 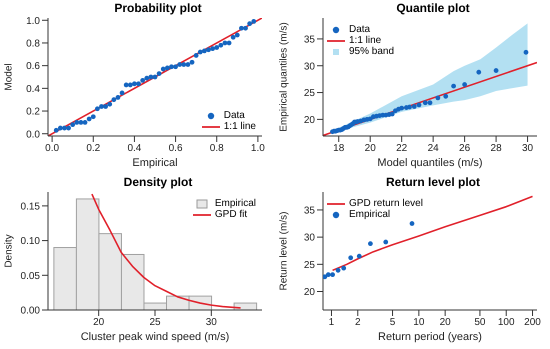 What do you see at coordinates (158, 8) in the screenshot?
I see `chart-title: Probability plot` at bounding box center [158, 8].